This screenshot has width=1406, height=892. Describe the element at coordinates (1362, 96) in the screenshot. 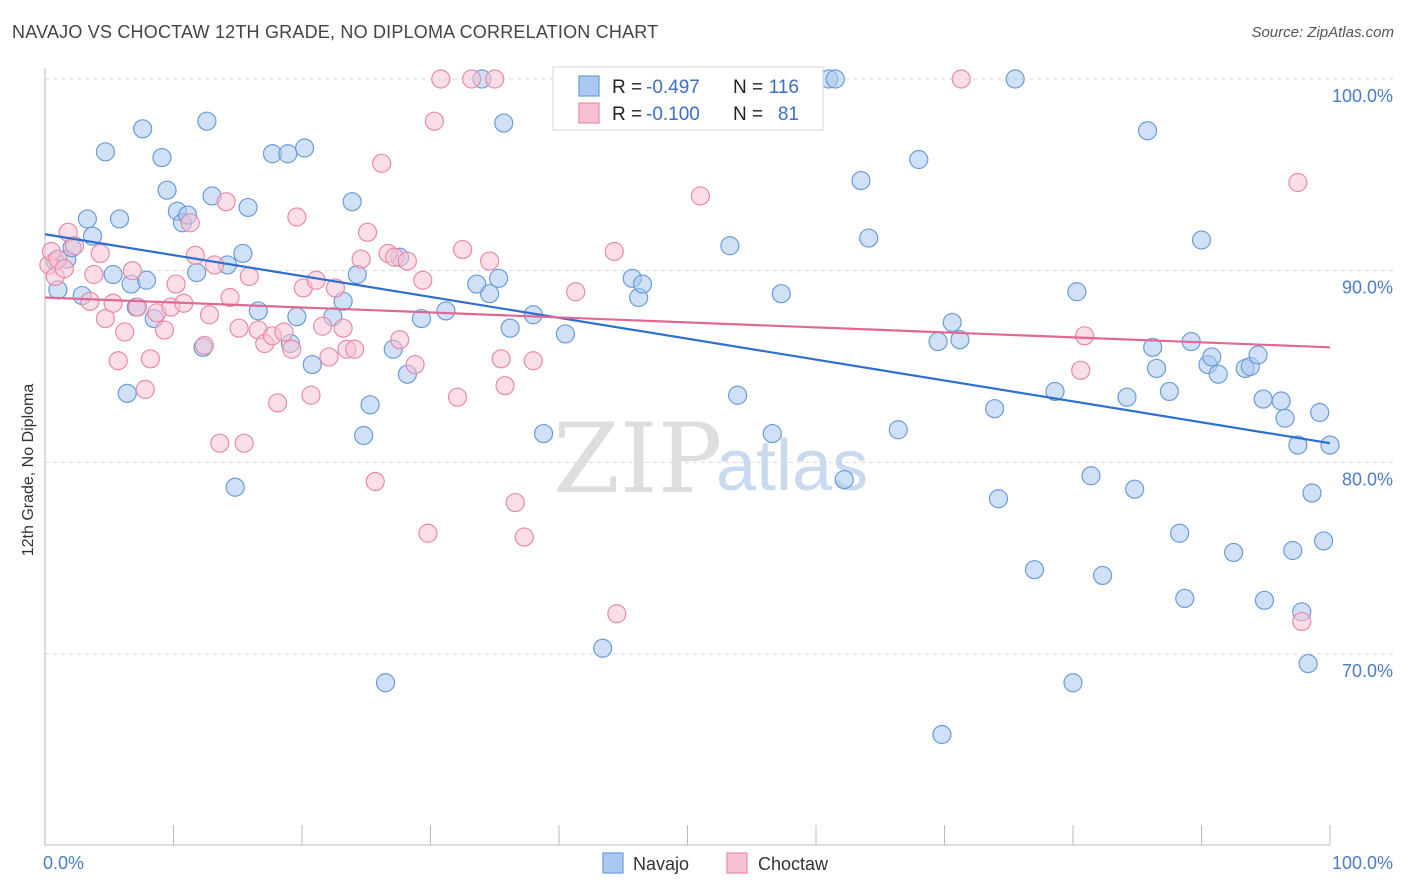

I see `y-tick-label-100: 100.0%` at that location.